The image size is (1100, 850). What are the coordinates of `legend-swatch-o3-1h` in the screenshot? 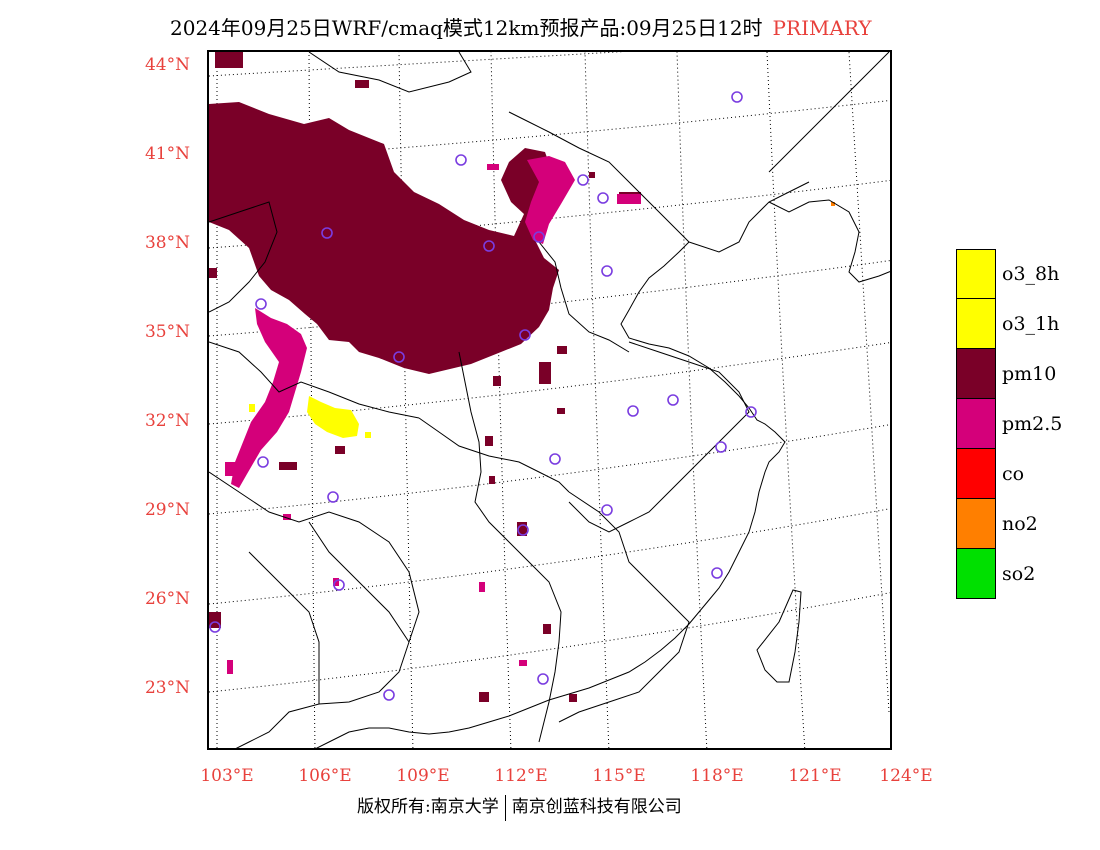 It's located at (976, 324).